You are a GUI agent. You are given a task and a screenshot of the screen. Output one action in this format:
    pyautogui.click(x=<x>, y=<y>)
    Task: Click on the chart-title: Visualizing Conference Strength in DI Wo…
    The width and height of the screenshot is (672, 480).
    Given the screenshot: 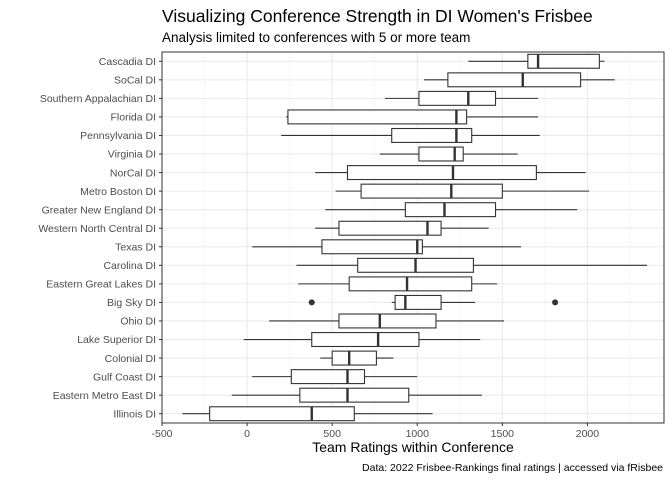 What is the action you would take?
    pyautogui.click(x=377, y=16)
    